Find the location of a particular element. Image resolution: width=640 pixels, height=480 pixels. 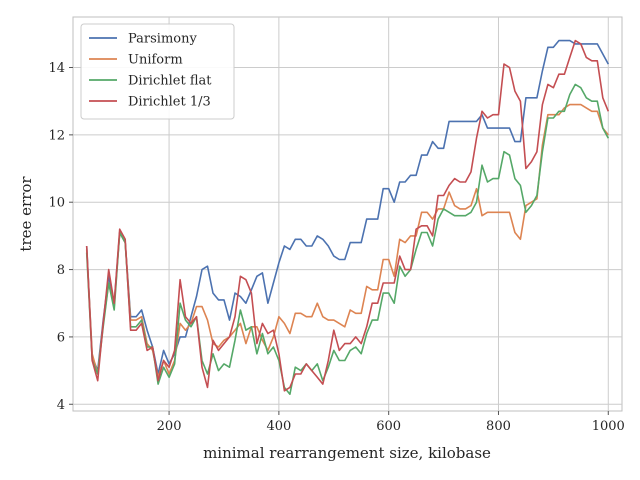

legend-label-parsimony: Parsimony is located at coordinates (162, 39).